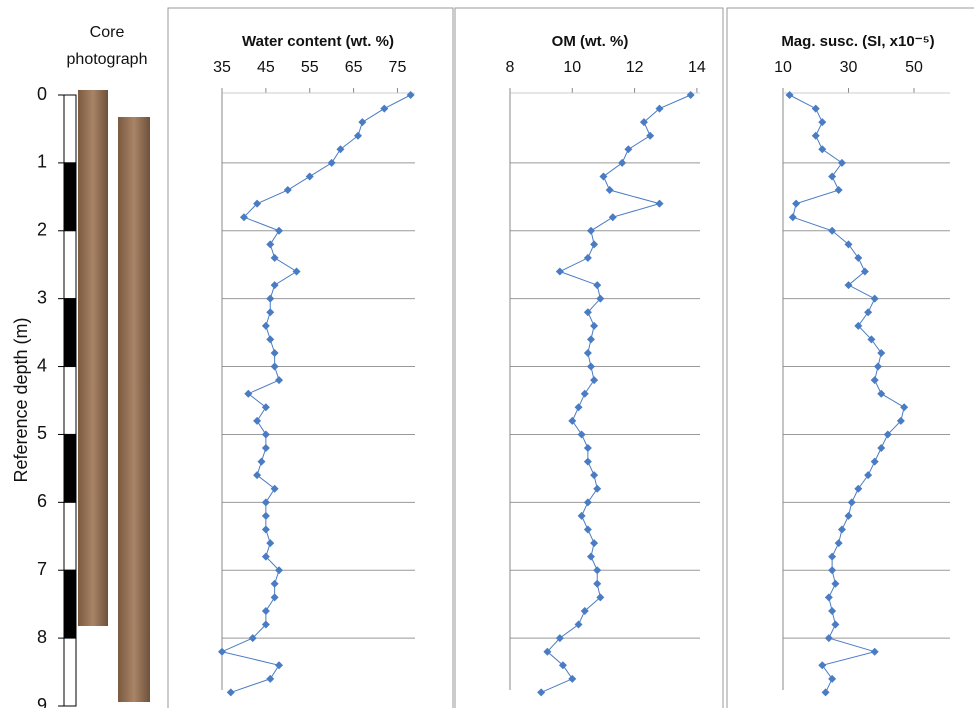  Describe the element at coordinates (93, 358) in the screenshot. I see `core-photo` at that location.